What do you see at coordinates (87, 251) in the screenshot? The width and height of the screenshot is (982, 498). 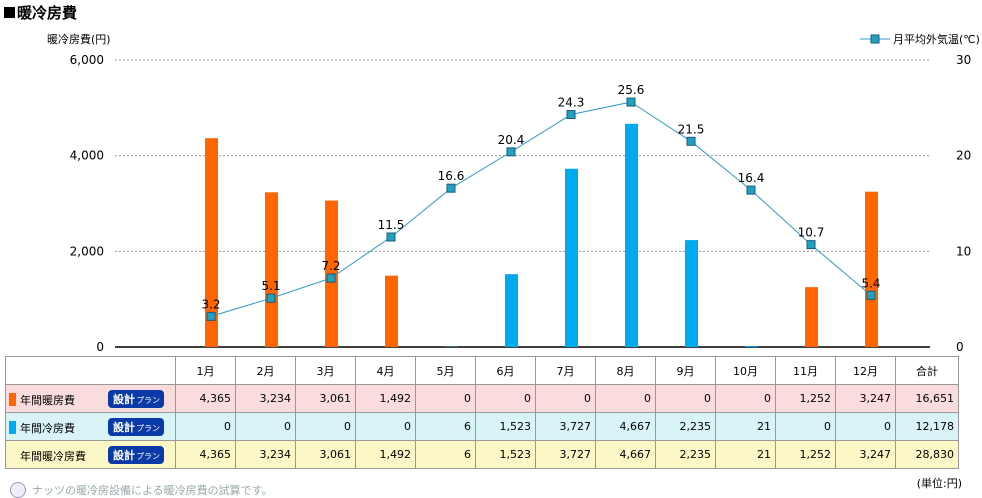 I see `y-left-tick-label: 2,000` at bounding box center [87, 251].